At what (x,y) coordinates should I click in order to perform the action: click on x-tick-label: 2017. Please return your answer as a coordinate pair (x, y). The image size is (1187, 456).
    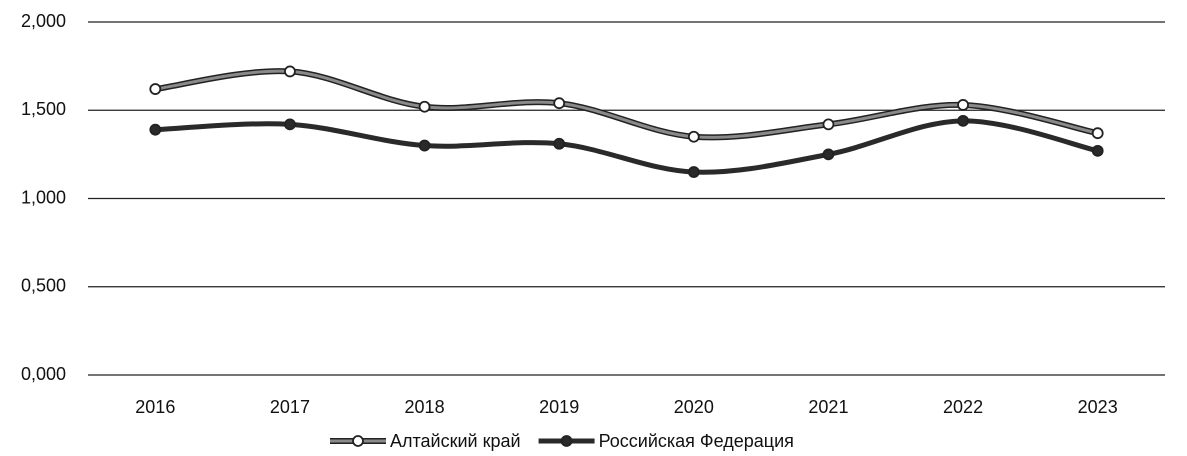
    Looking at the image, I should click on (290, 407).